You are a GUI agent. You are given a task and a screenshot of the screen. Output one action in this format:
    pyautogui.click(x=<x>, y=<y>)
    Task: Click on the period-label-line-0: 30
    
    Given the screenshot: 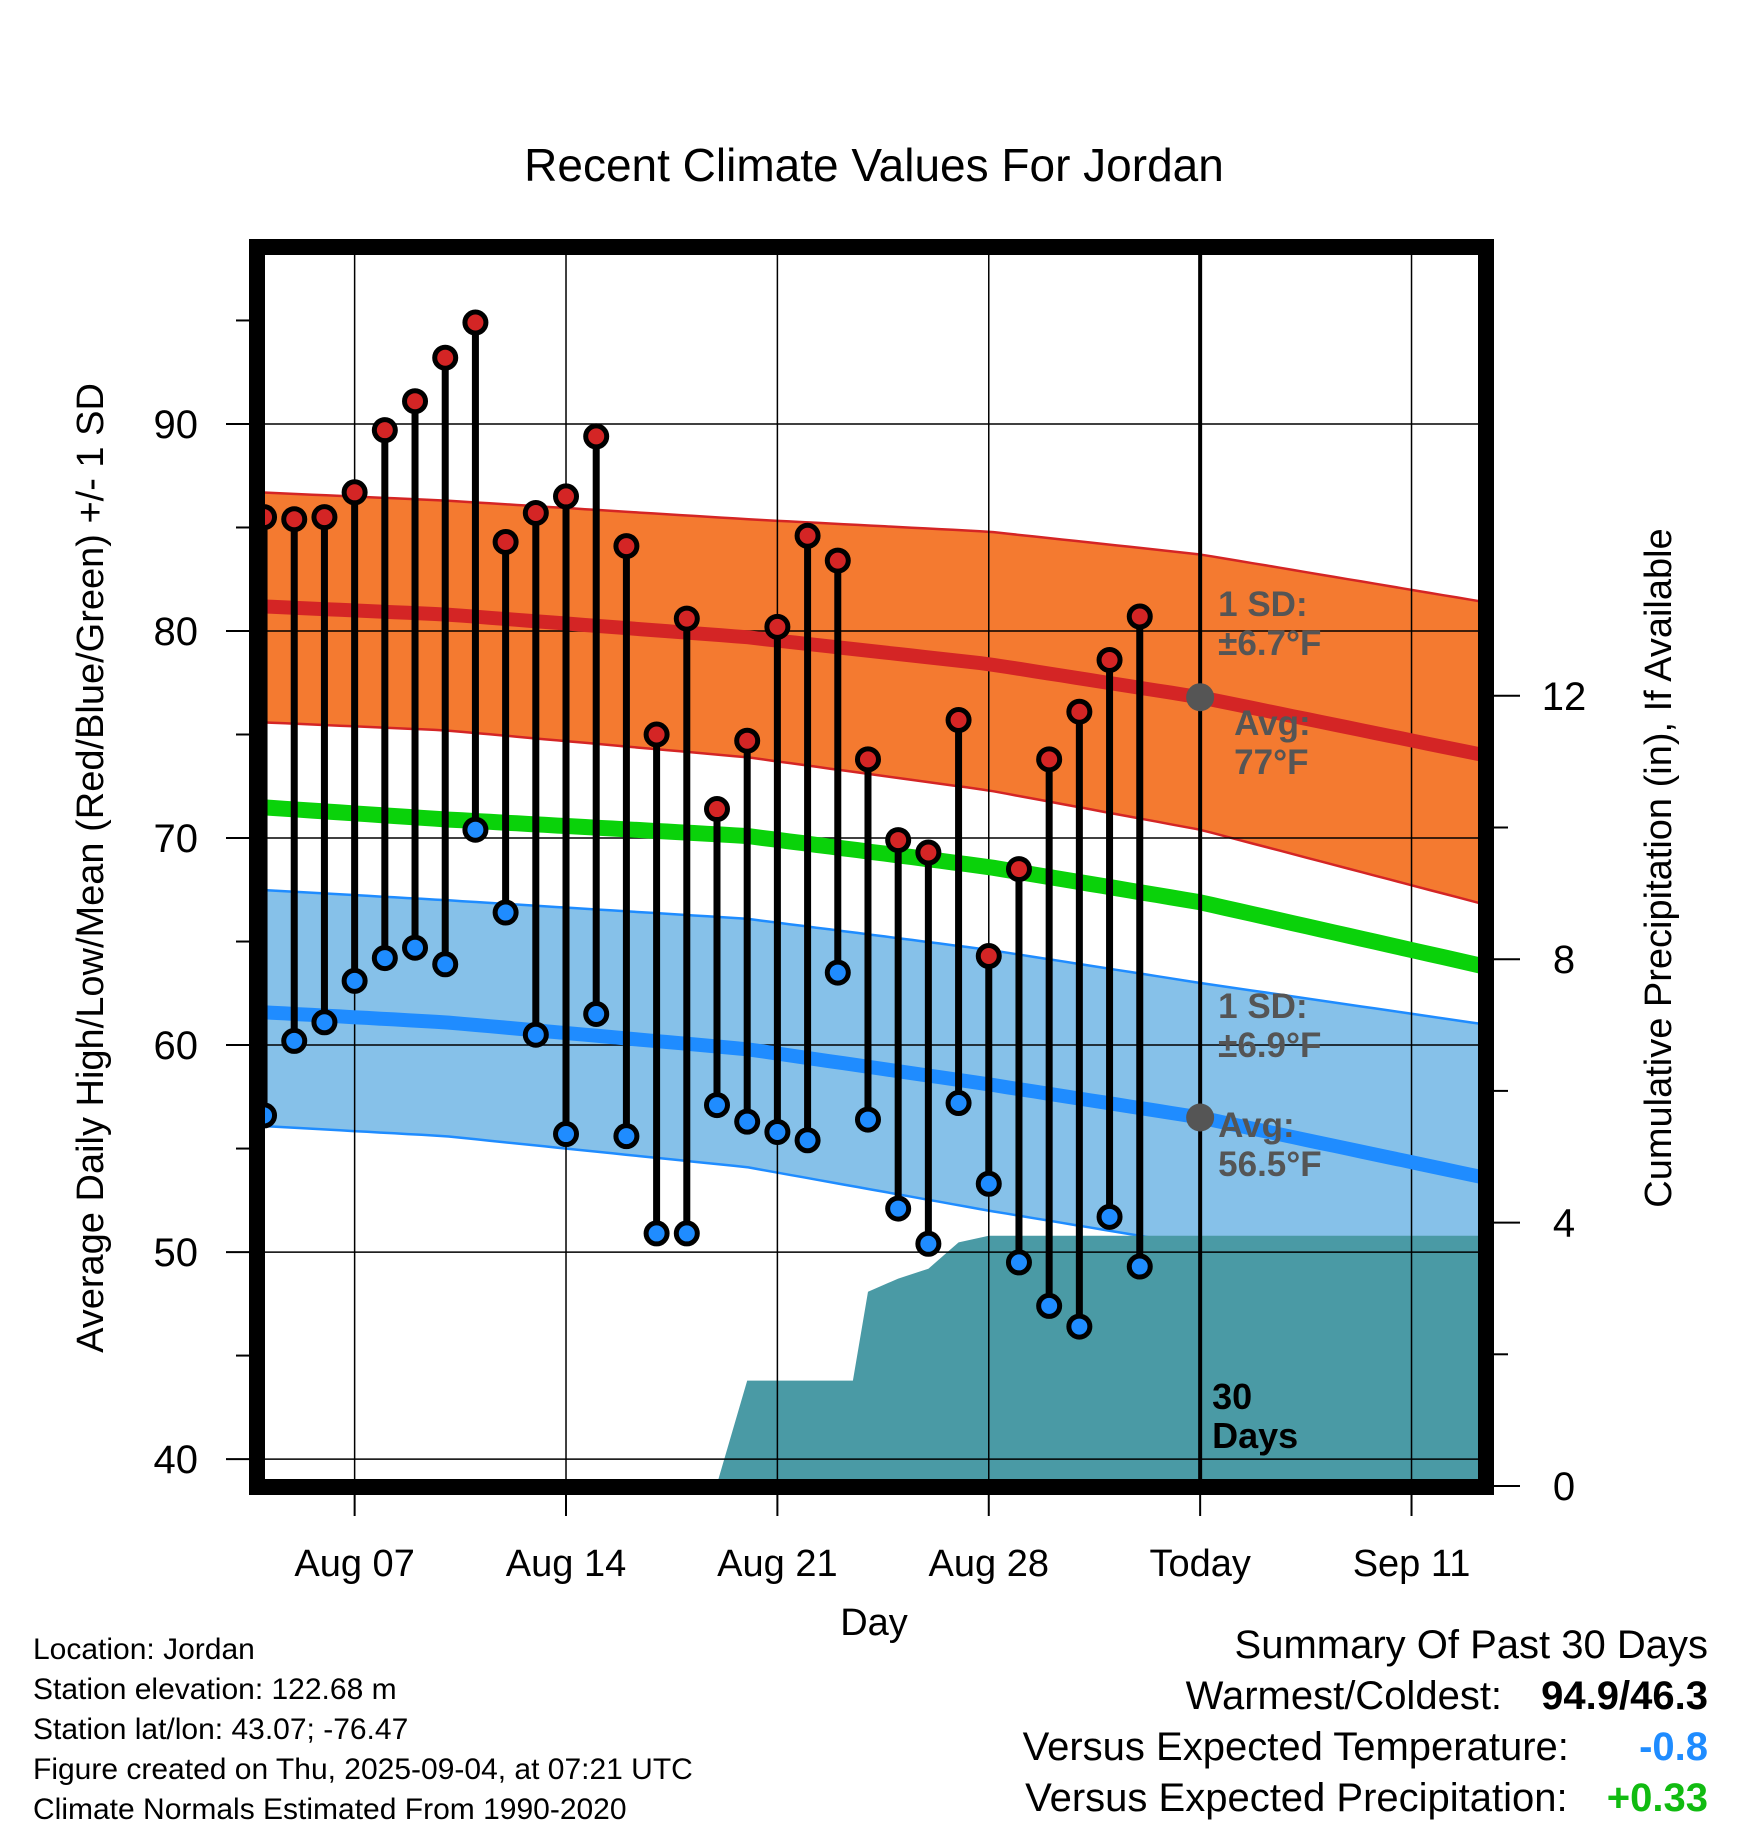 What is the action you would take?
    pyautogui.click(x=1232, y=1396)
    